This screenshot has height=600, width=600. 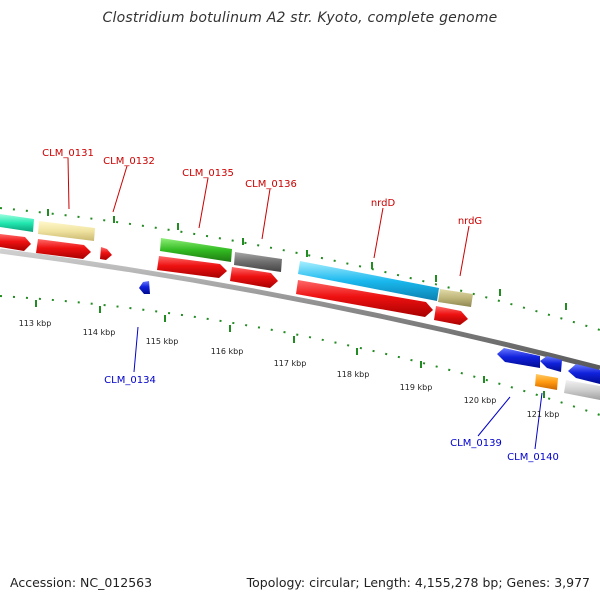 What do you see at coordinates (17, 223) in the screenshot?
I see `feature-teal` at bounding box center [17, 223].